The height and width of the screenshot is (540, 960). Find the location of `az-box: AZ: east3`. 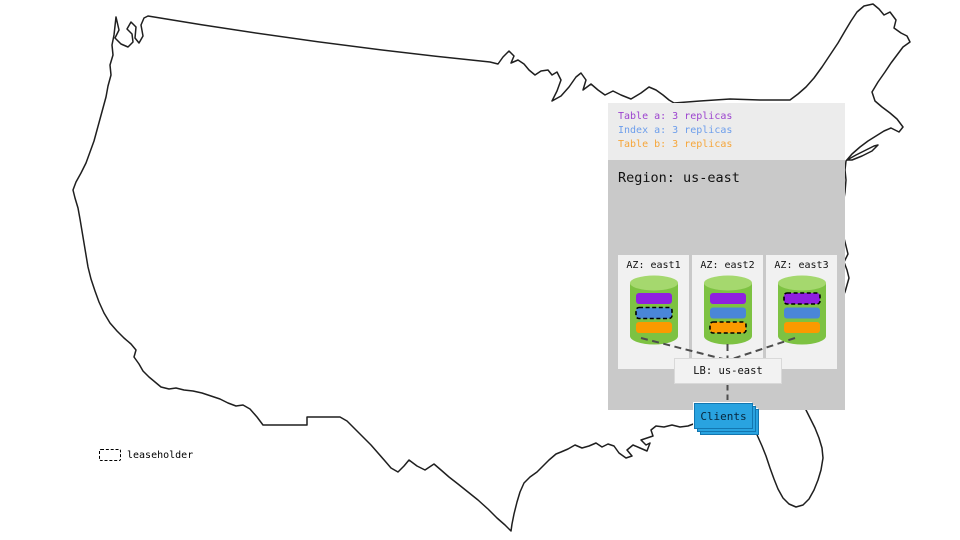

az-box: AZ: east3 is located at coordinates (801, 312).